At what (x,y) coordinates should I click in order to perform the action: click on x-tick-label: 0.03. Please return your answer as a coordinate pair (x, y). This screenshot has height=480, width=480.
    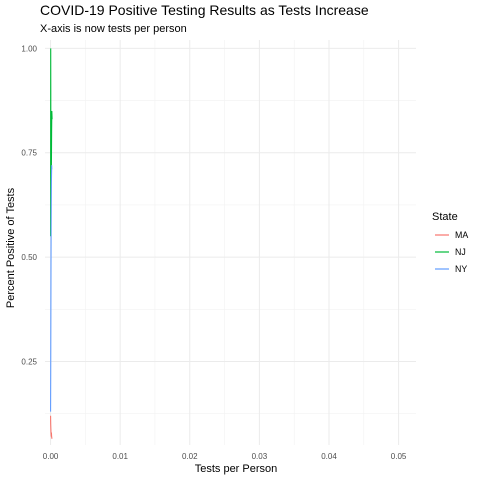
    Looking at the image, I should click on (260, 456).